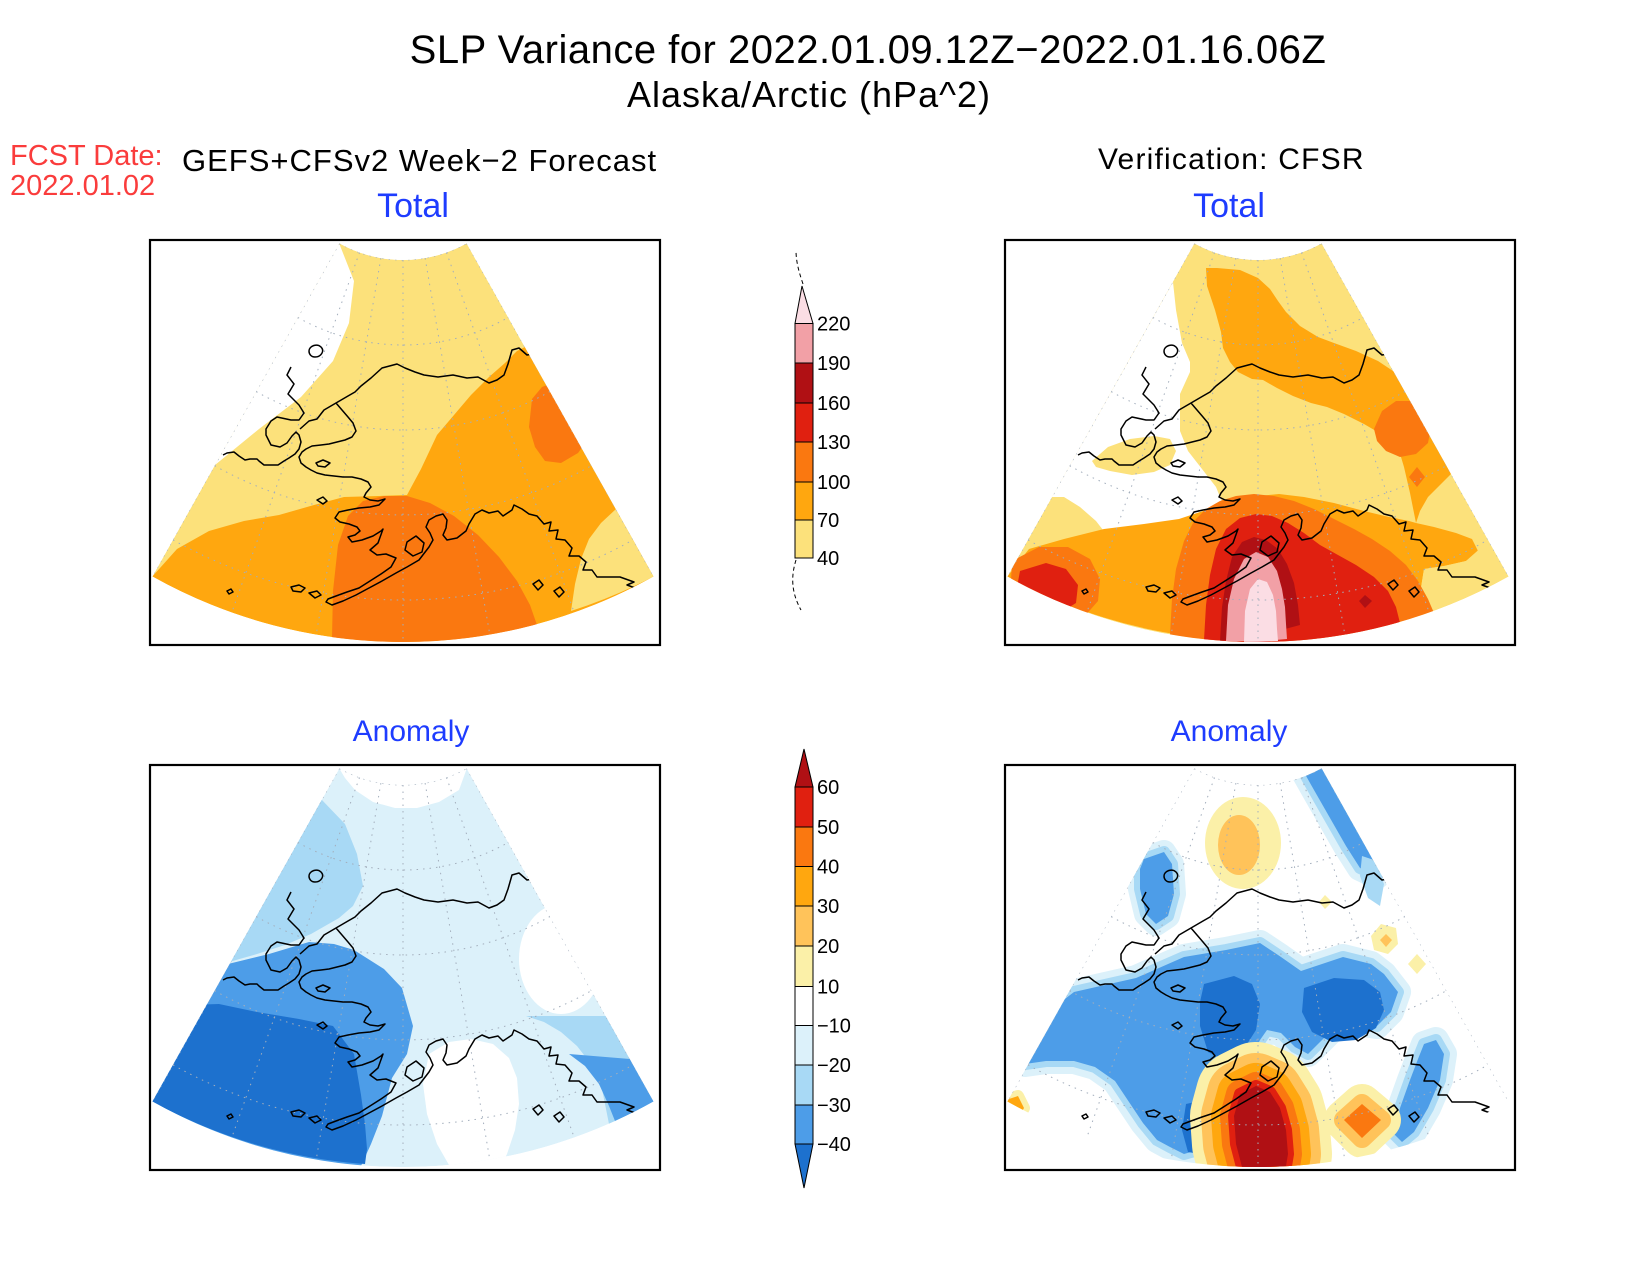 Image resolution: width=1650 pixels, height=1280 pixels. I want to click on svg-text: 10, so click(828, 988).